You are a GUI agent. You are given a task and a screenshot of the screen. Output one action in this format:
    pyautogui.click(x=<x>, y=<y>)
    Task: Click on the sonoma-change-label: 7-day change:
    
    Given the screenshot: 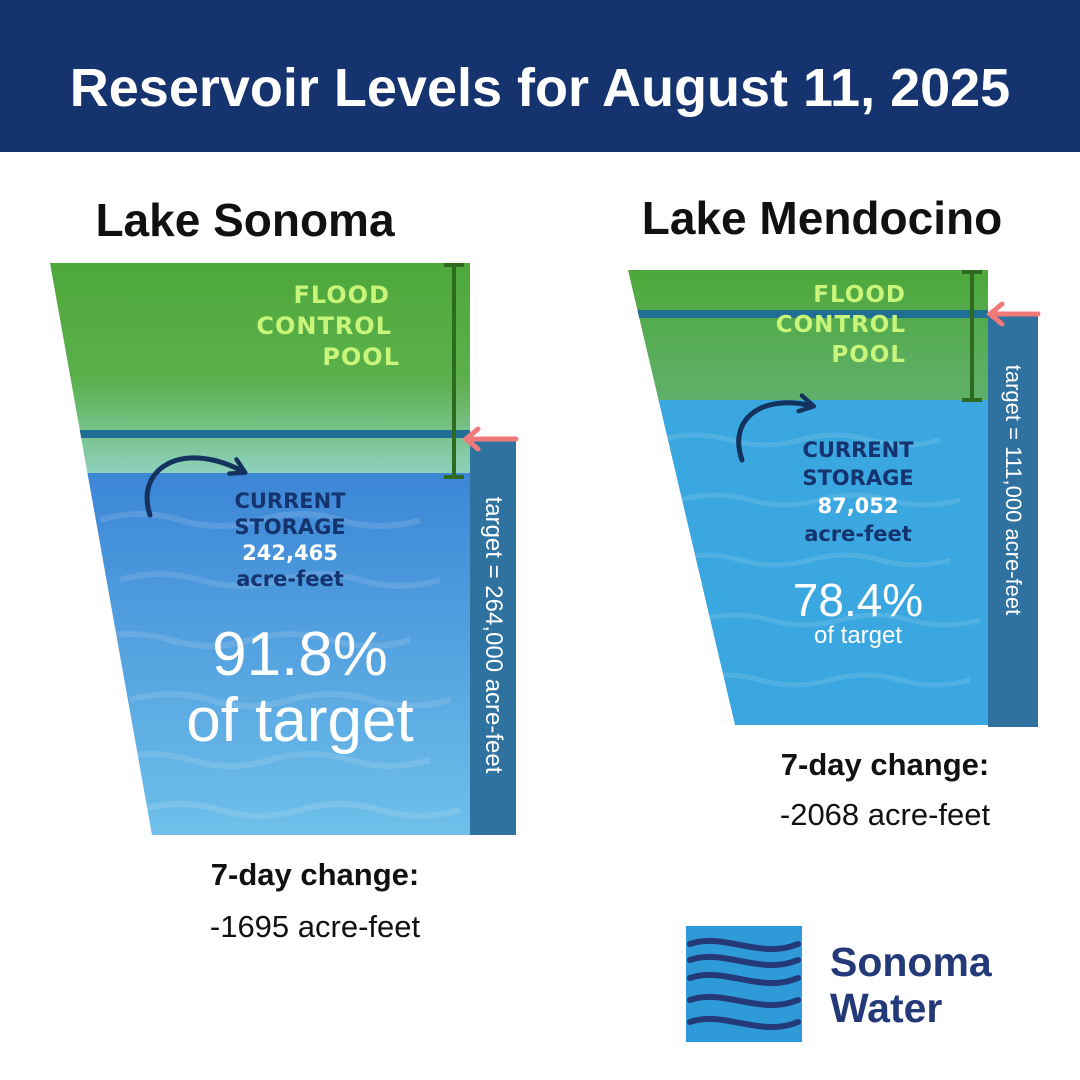 What is the action you would take?
    pyautogui.click(x=315, y=874)
    